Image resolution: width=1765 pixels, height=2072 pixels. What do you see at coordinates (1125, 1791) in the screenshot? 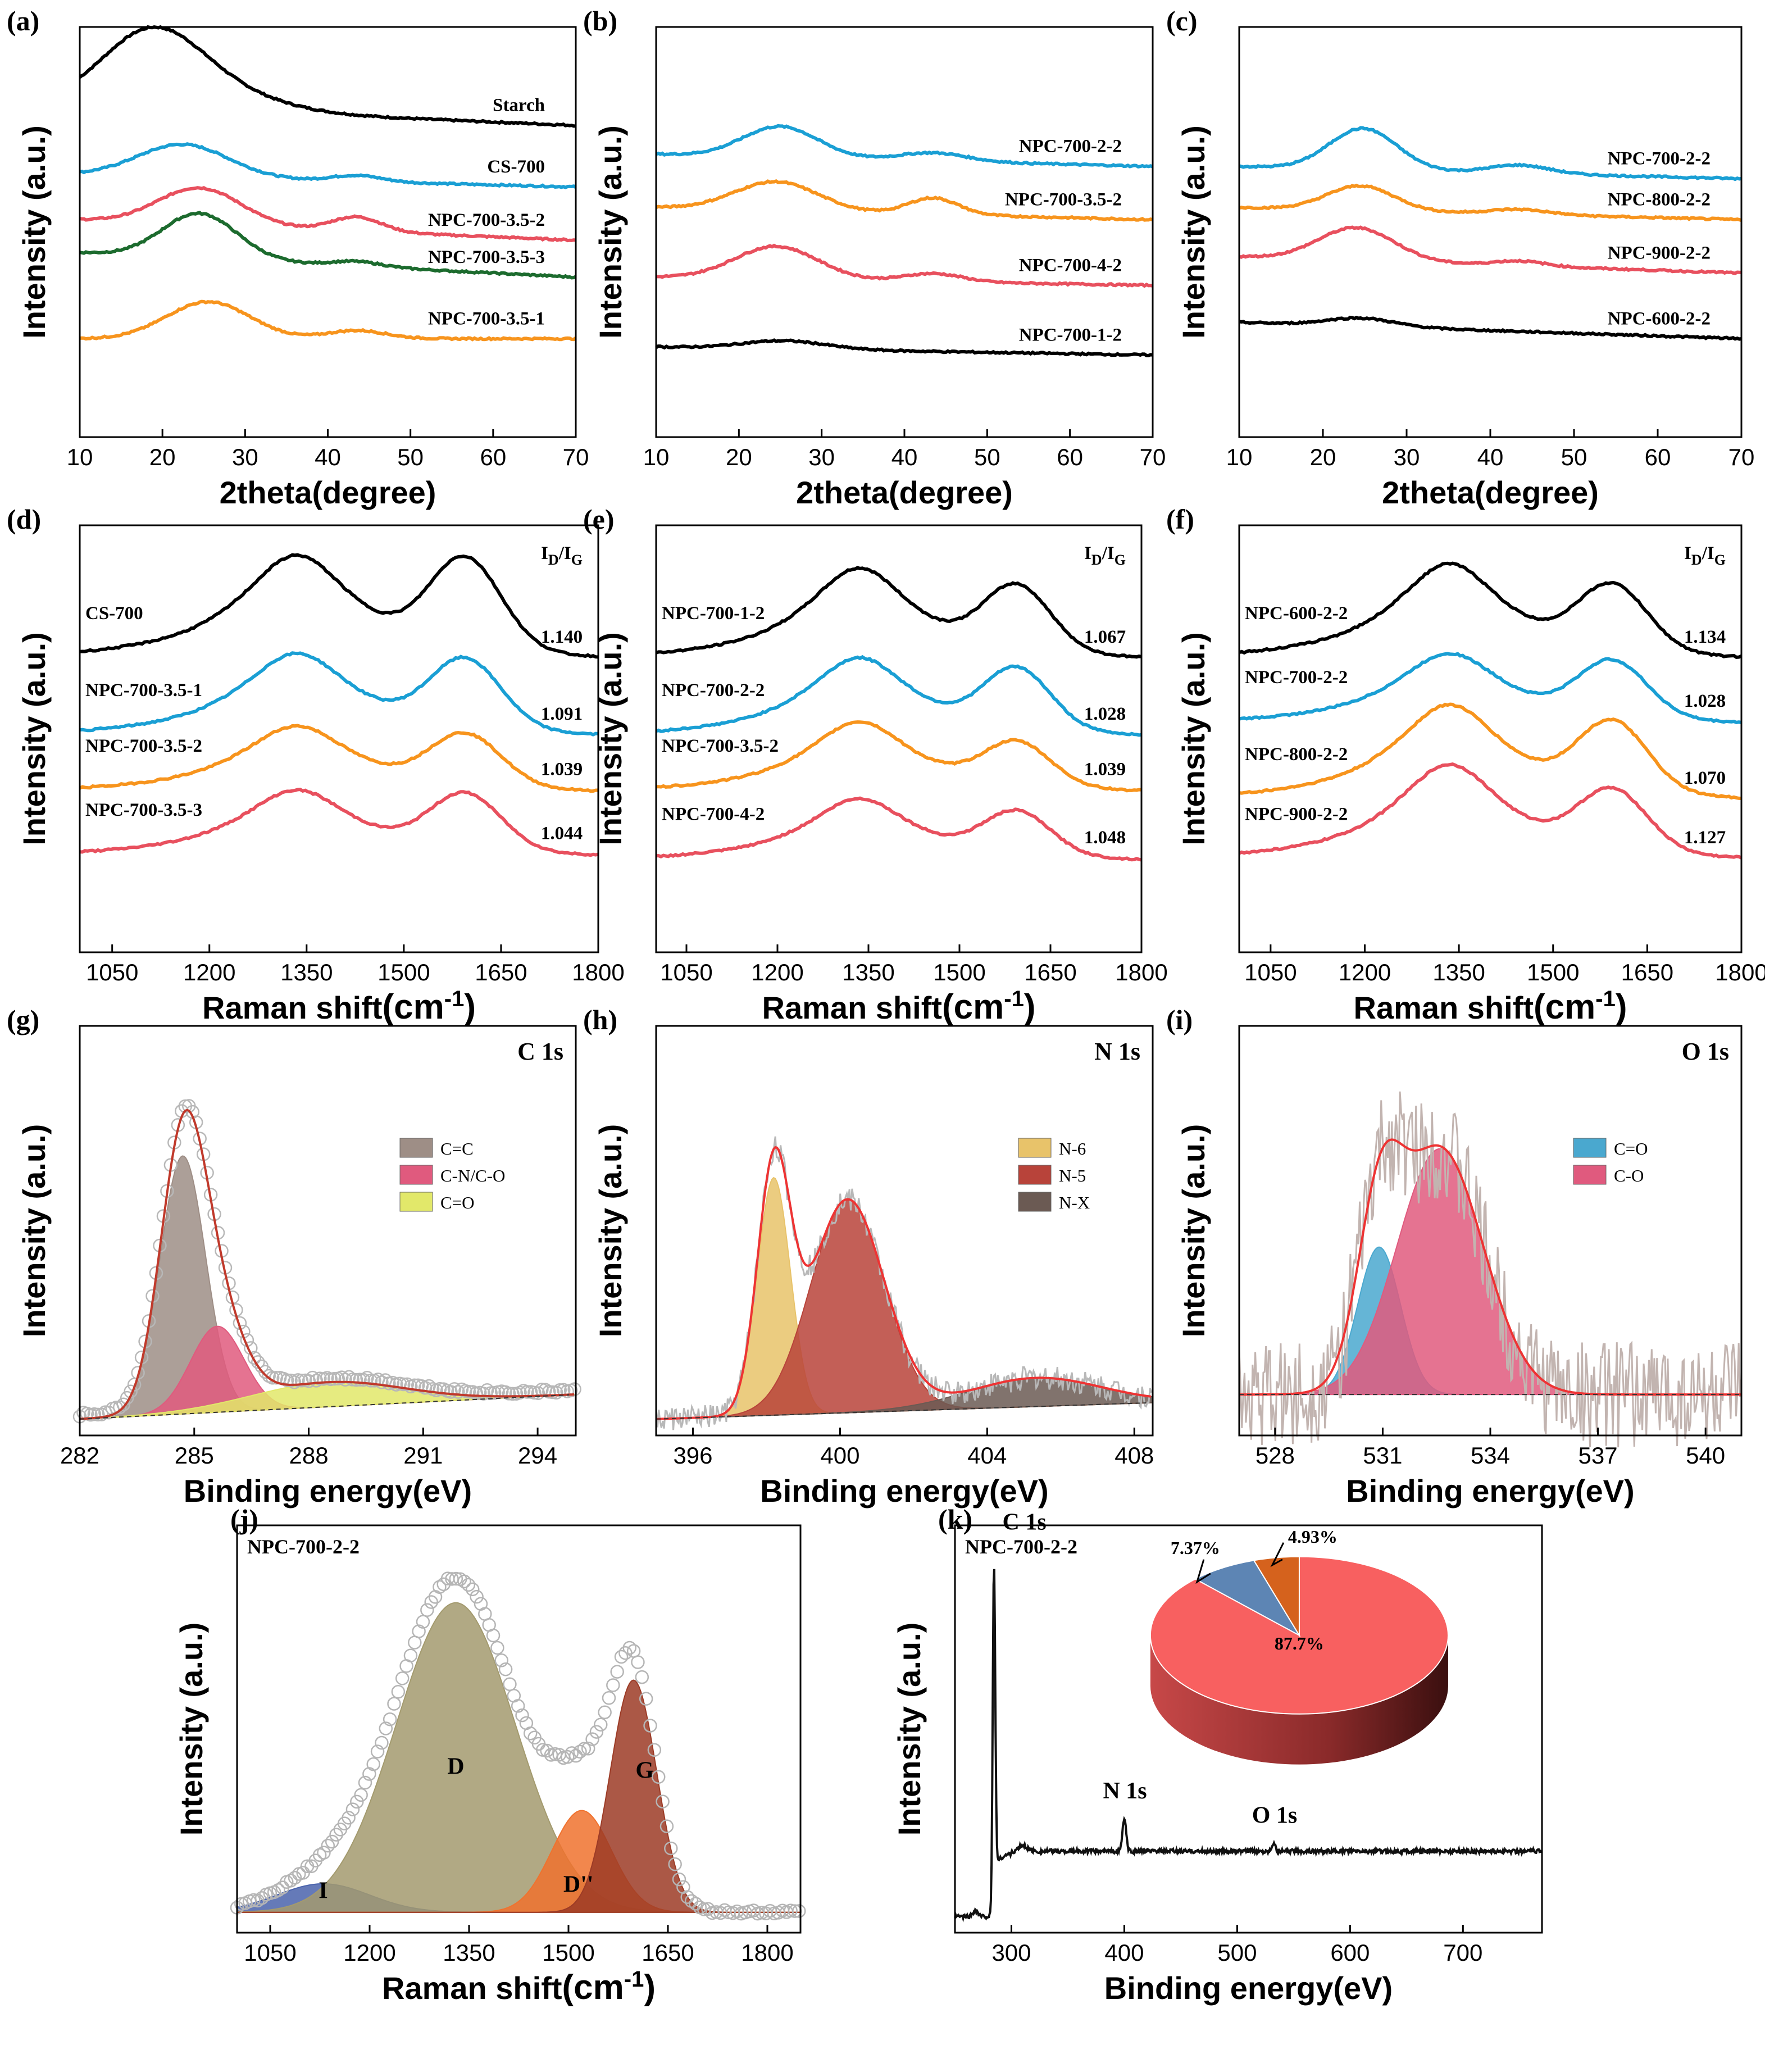
I see `peak-label: N 1s` at bounding box center [1125, 1791].